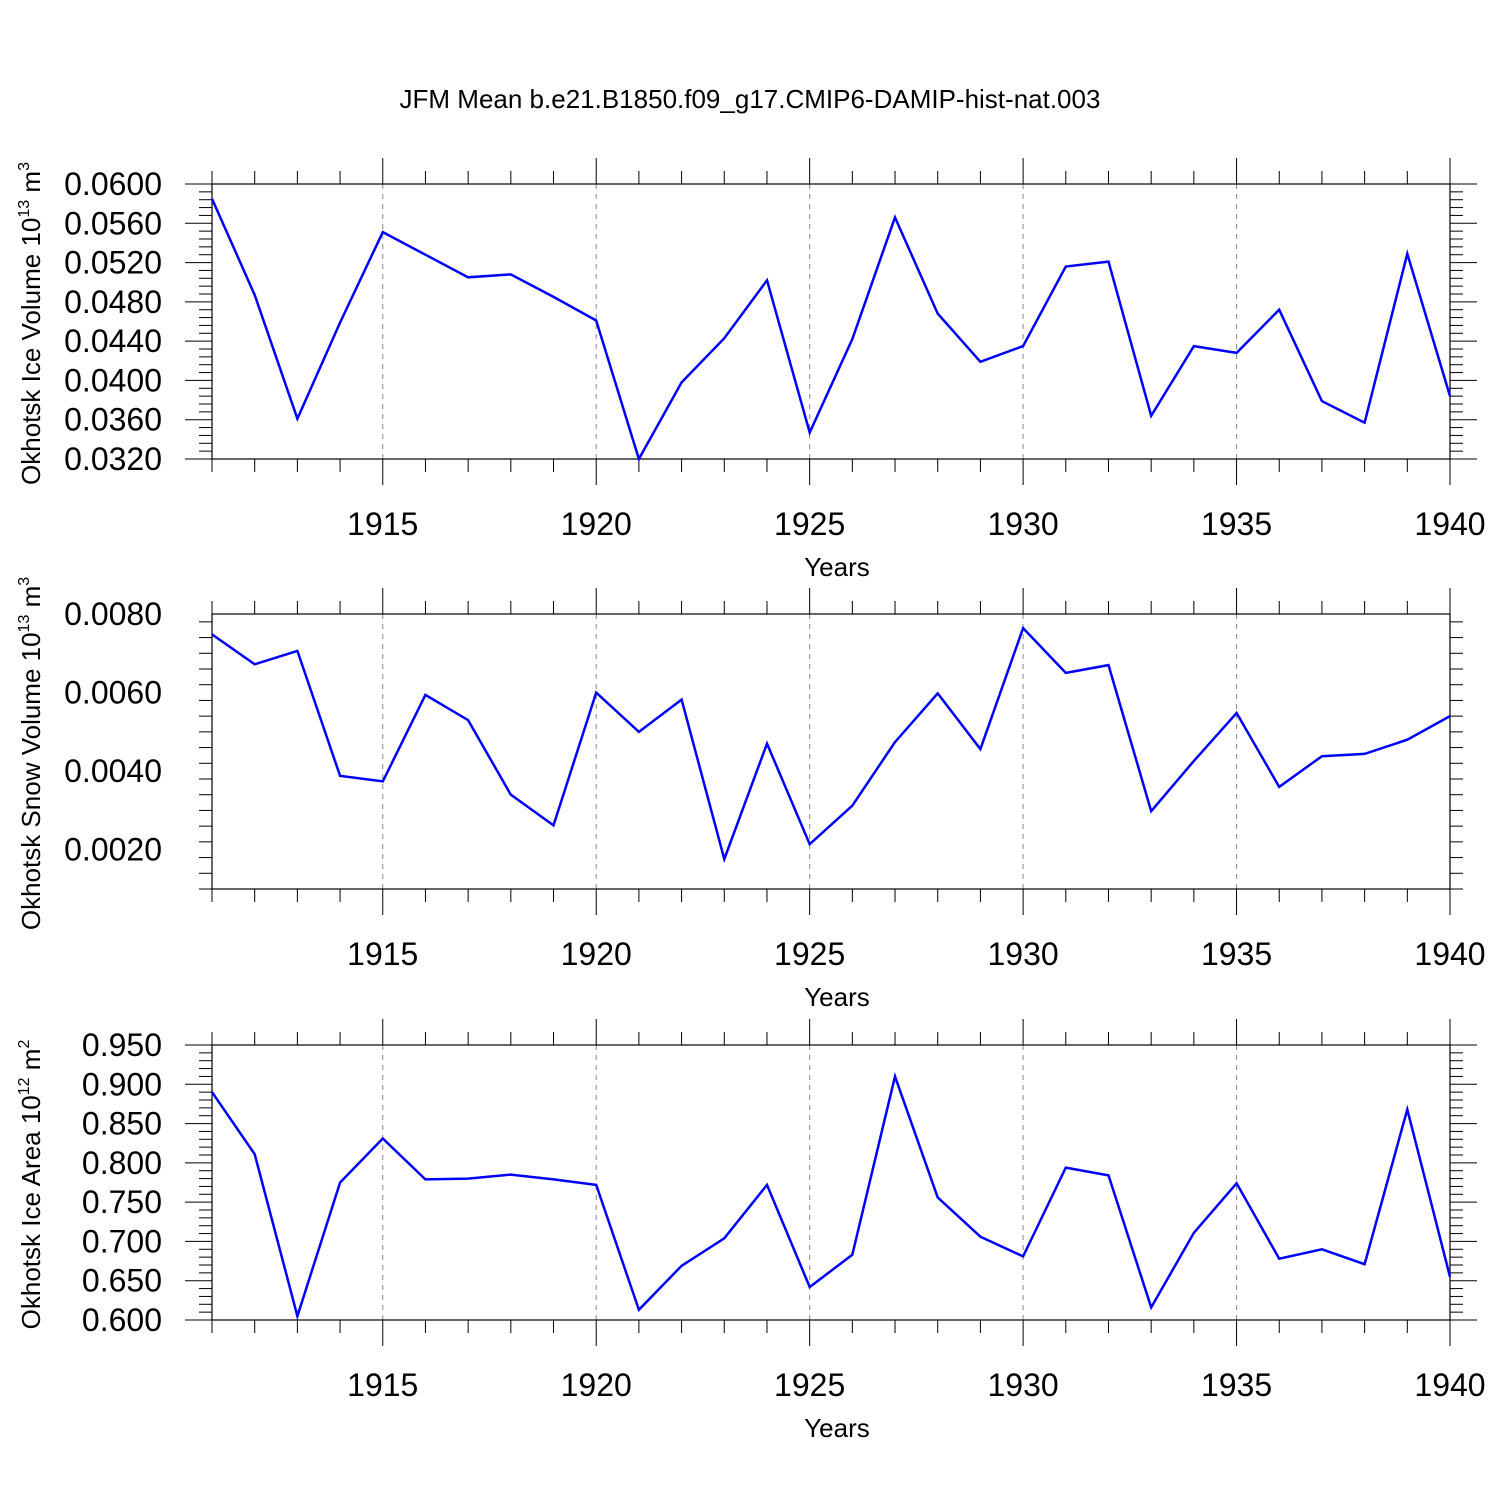  Describe the element at coordinates (113, 184) in the screenshot. I see `y-tick-label: 0.0600` at that location.